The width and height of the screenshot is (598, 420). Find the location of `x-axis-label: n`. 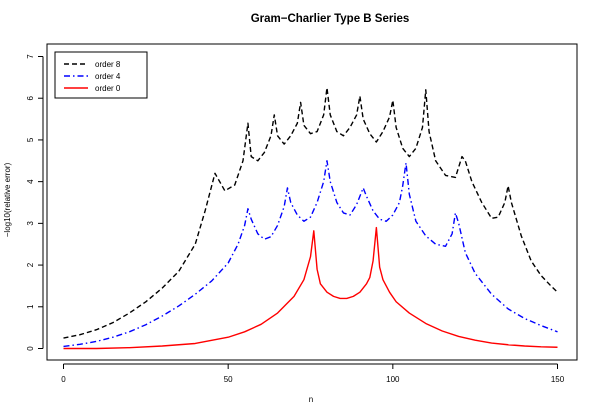

x-axis-label: n is located at coordinates (311, 399).